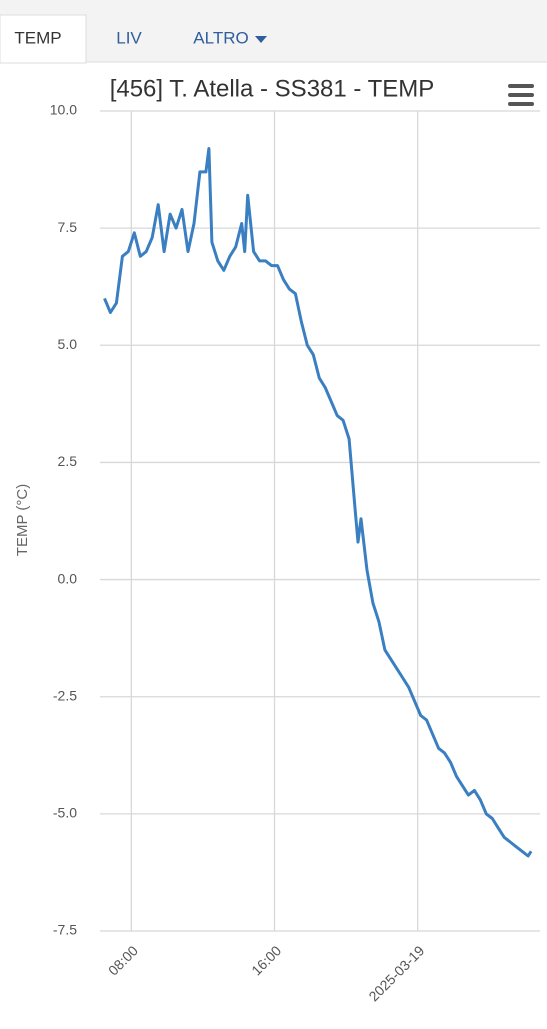 The image size is (547, 1029). I want to click on tab: ALTRO, so click(220, 37).